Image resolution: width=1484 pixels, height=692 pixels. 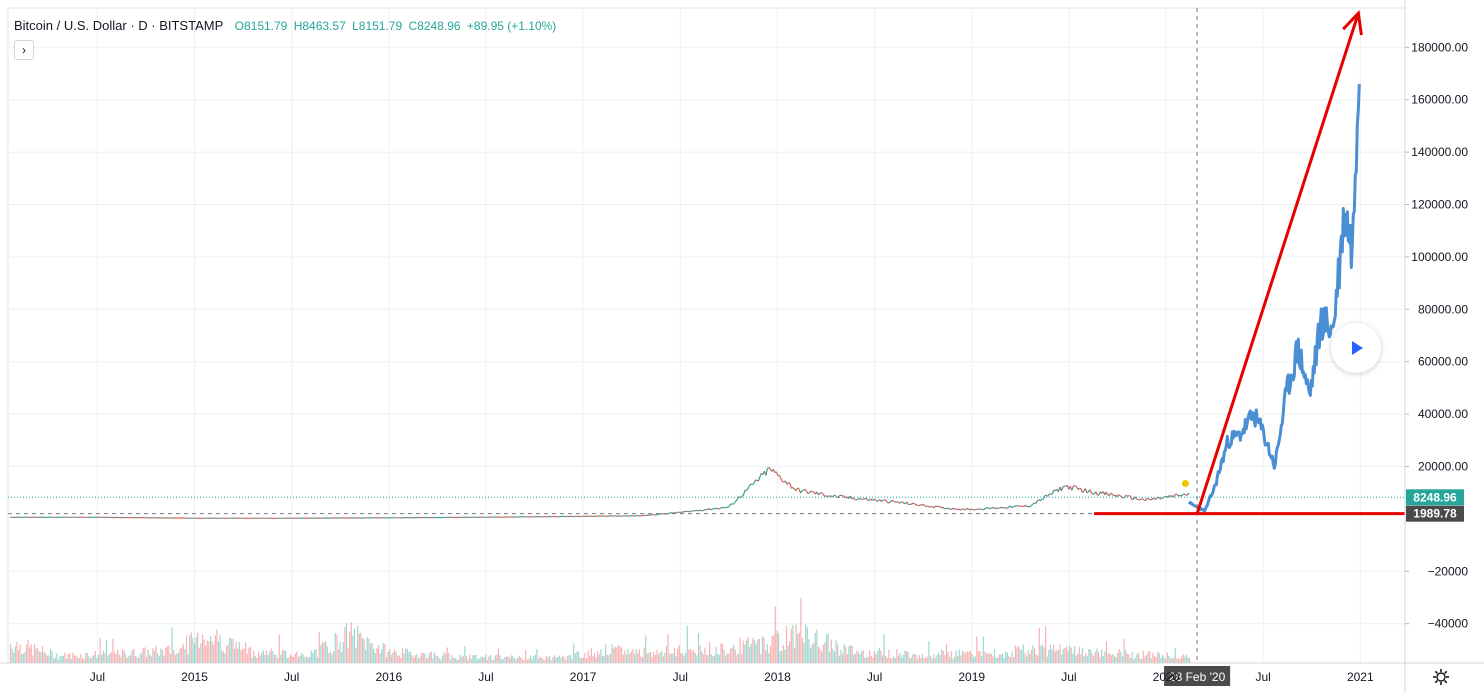 What do you see at coordinates (1435, 514) in the screenshot?
I see `low-price-label: 1989.78` at bounding box center [1435, 514].